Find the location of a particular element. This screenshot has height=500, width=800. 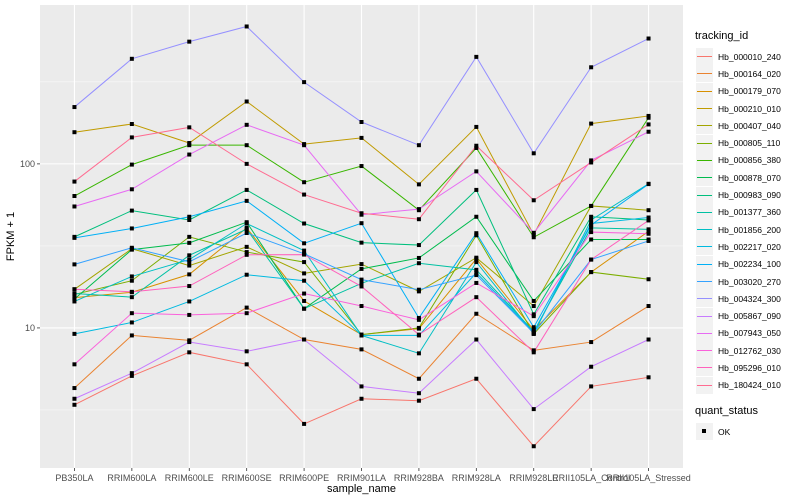

legend-item: Hb_004324_300 is located at coordinates (745, 299).